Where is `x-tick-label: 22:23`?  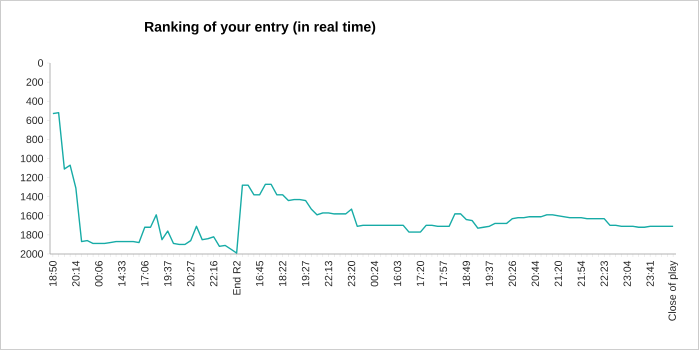
x-tick-label: 22:23 is located at coordinates (604, 273).